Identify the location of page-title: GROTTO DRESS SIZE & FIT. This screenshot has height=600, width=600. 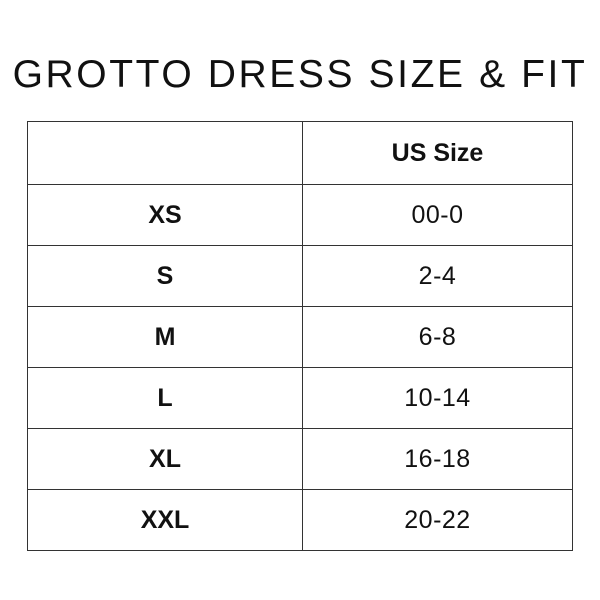
(300, 74).